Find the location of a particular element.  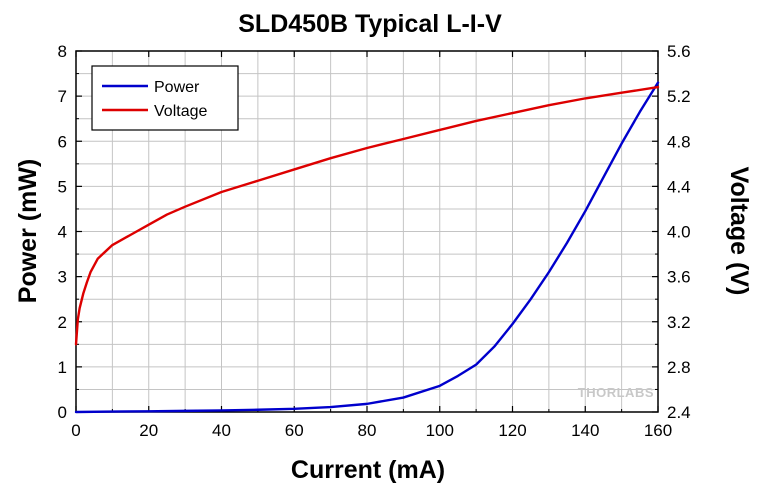

y-tick-label: 8 is located at coordinates (62, 51).